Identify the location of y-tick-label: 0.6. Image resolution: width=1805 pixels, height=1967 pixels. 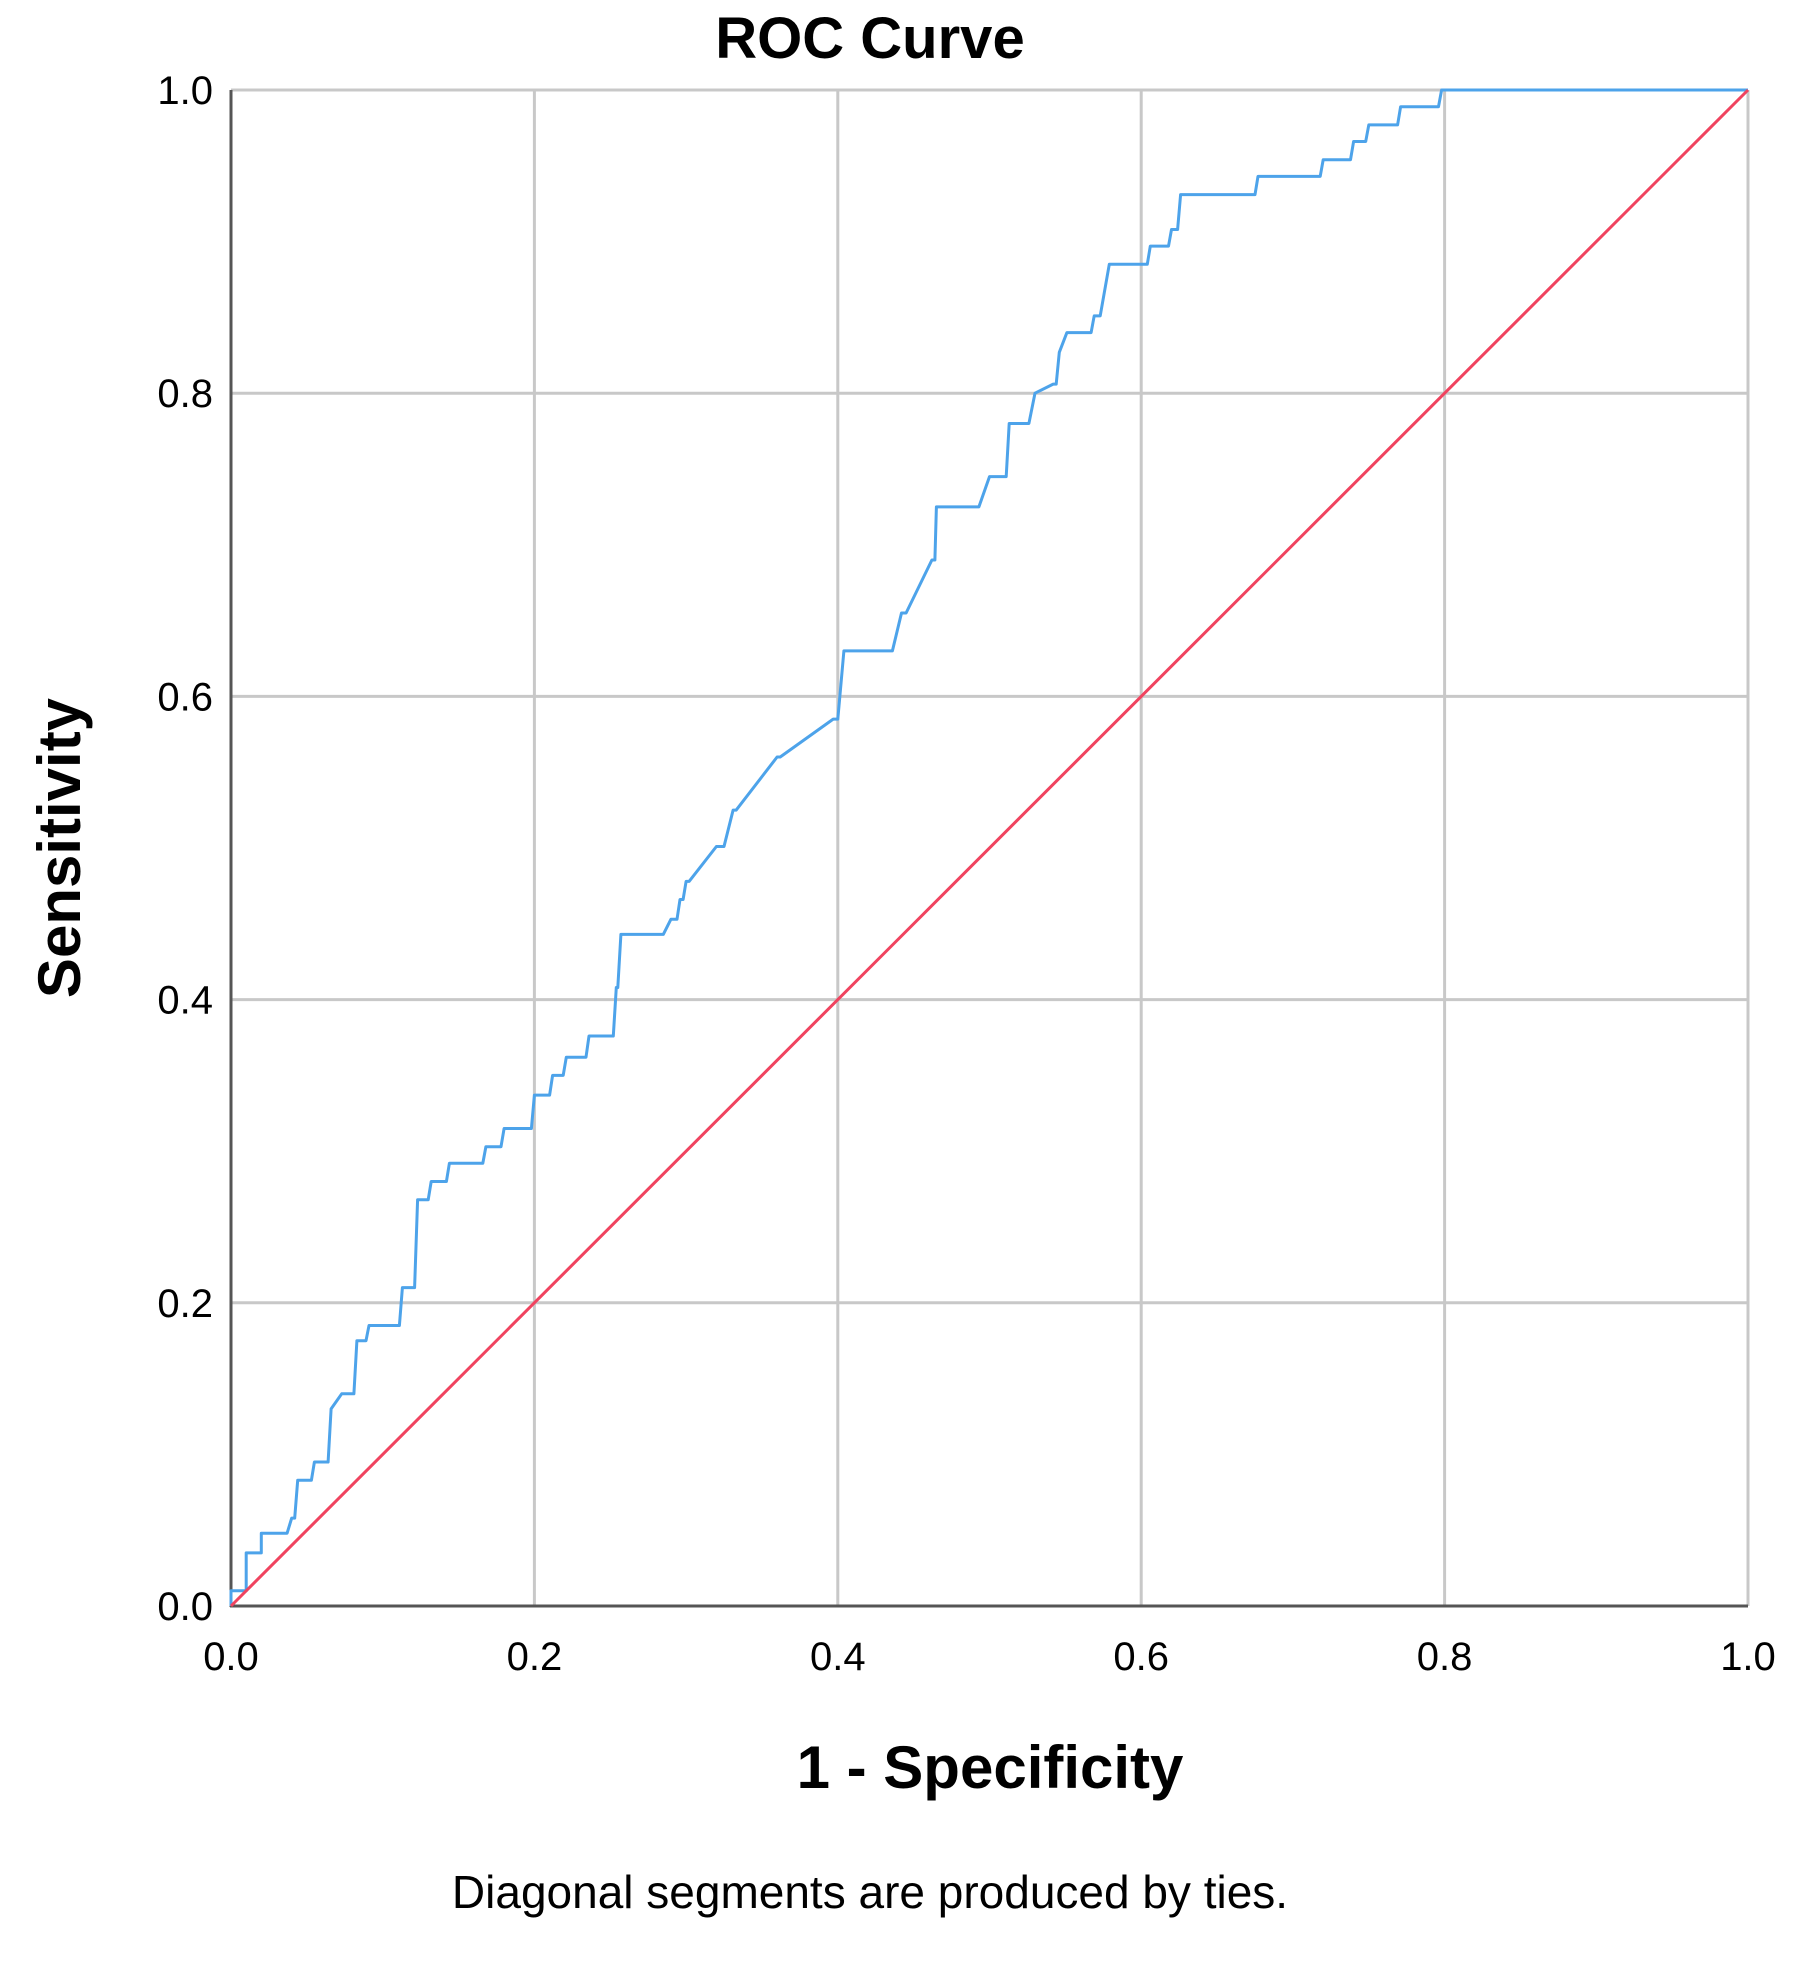
(185, 697).